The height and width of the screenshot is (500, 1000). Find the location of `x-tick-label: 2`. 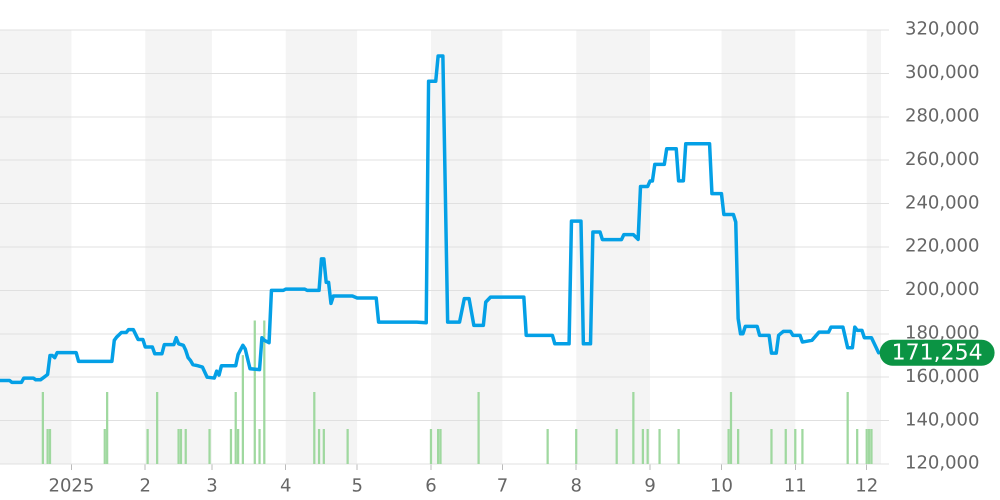

x-tick-label: 2 is located at coordinates (145, 485).